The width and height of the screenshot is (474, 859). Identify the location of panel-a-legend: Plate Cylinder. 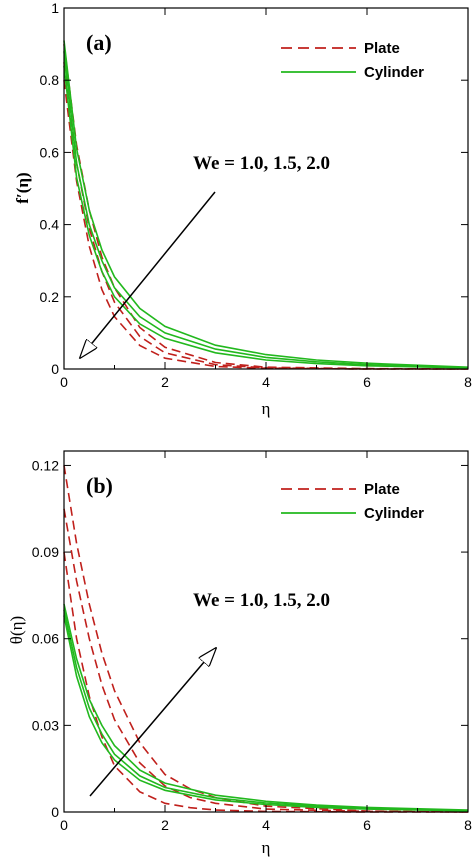
(352, 60).